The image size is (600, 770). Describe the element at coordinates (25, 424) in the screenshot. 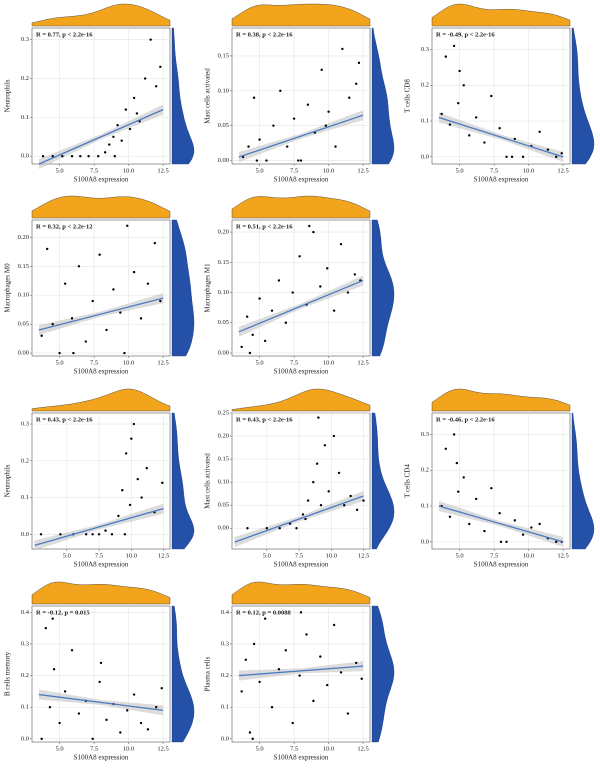

I see `y-tick-label: 0.3` at that location.